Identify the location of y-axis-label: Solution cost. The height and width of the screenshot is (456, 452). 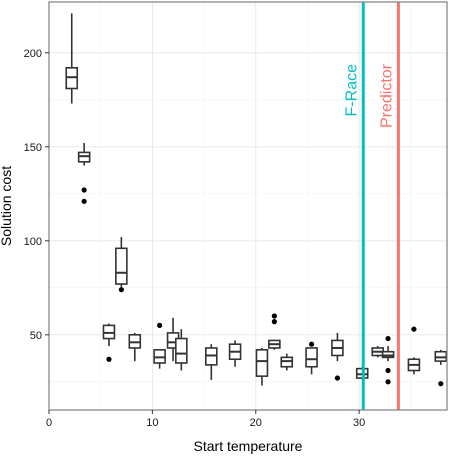
(7, 206).